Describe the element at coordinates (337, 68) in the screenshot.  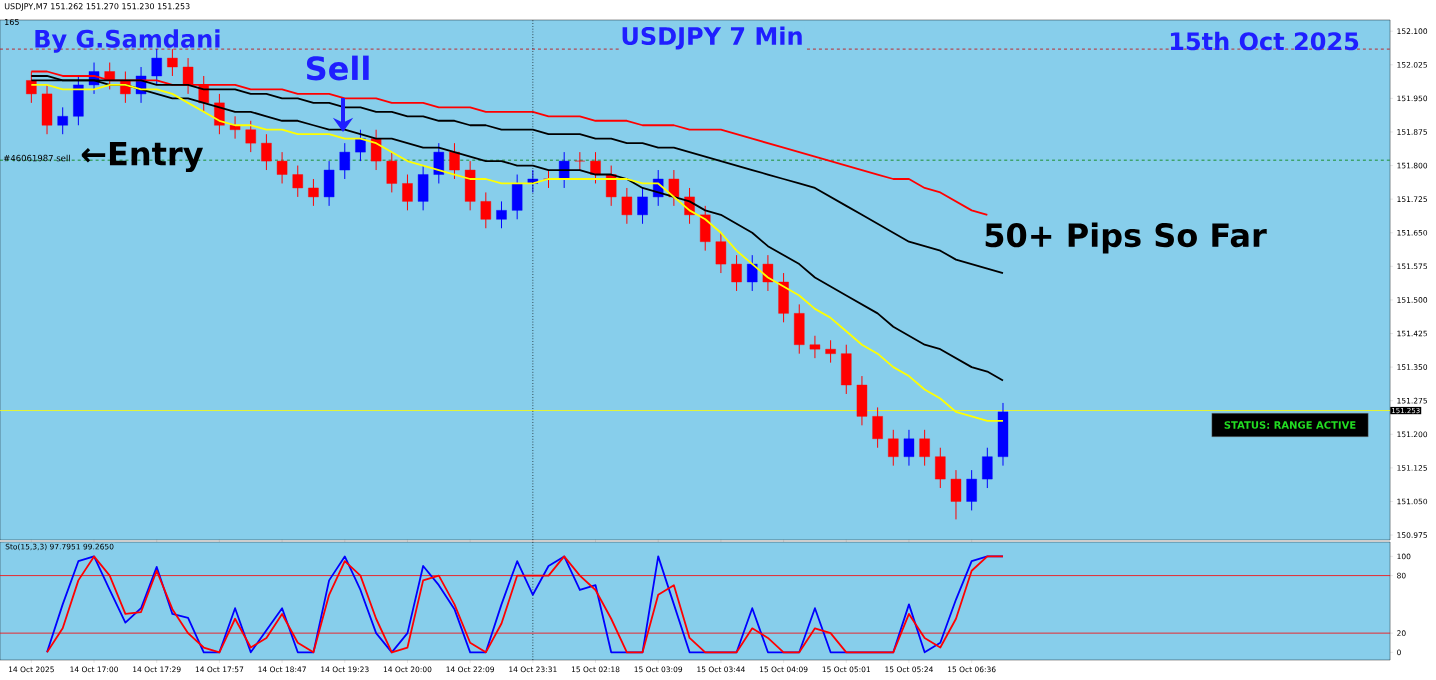
I see `annotation: Sell` at that location.